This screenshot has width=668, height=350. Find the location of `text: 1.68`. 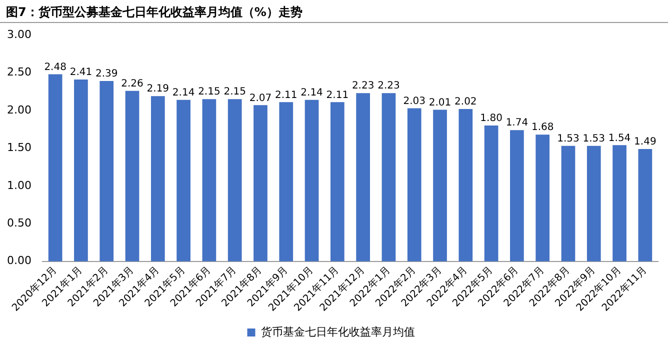

text: 1.68 is located at coordinates (542, 128).